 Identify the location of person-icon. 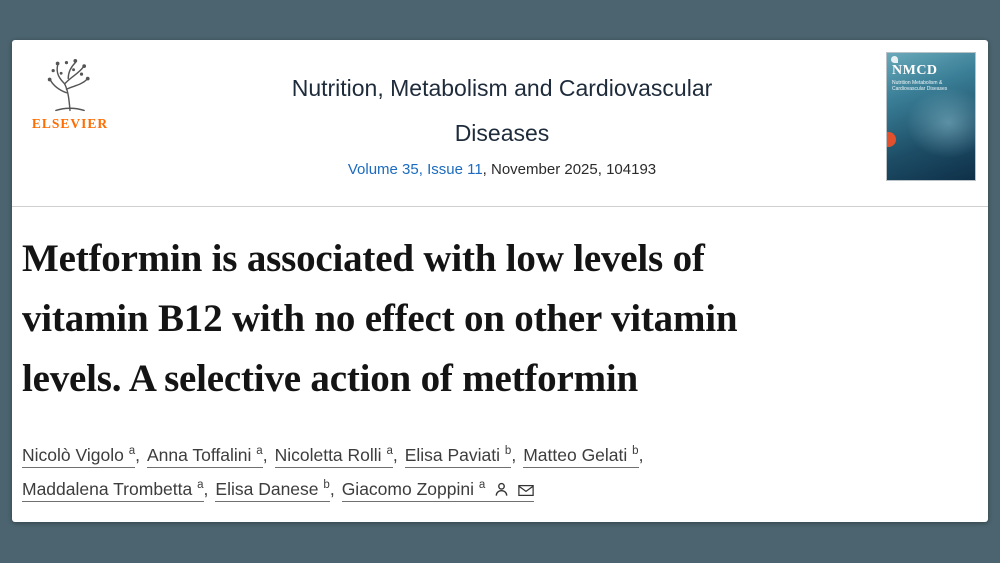
(501, 489).